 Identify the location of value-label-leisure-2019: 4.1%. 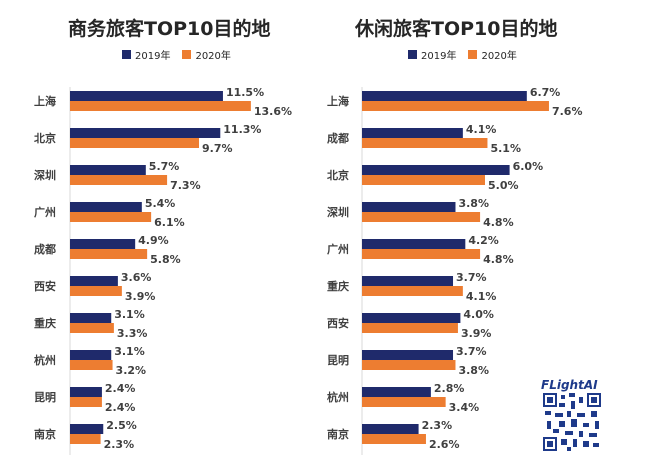
(481, 129).